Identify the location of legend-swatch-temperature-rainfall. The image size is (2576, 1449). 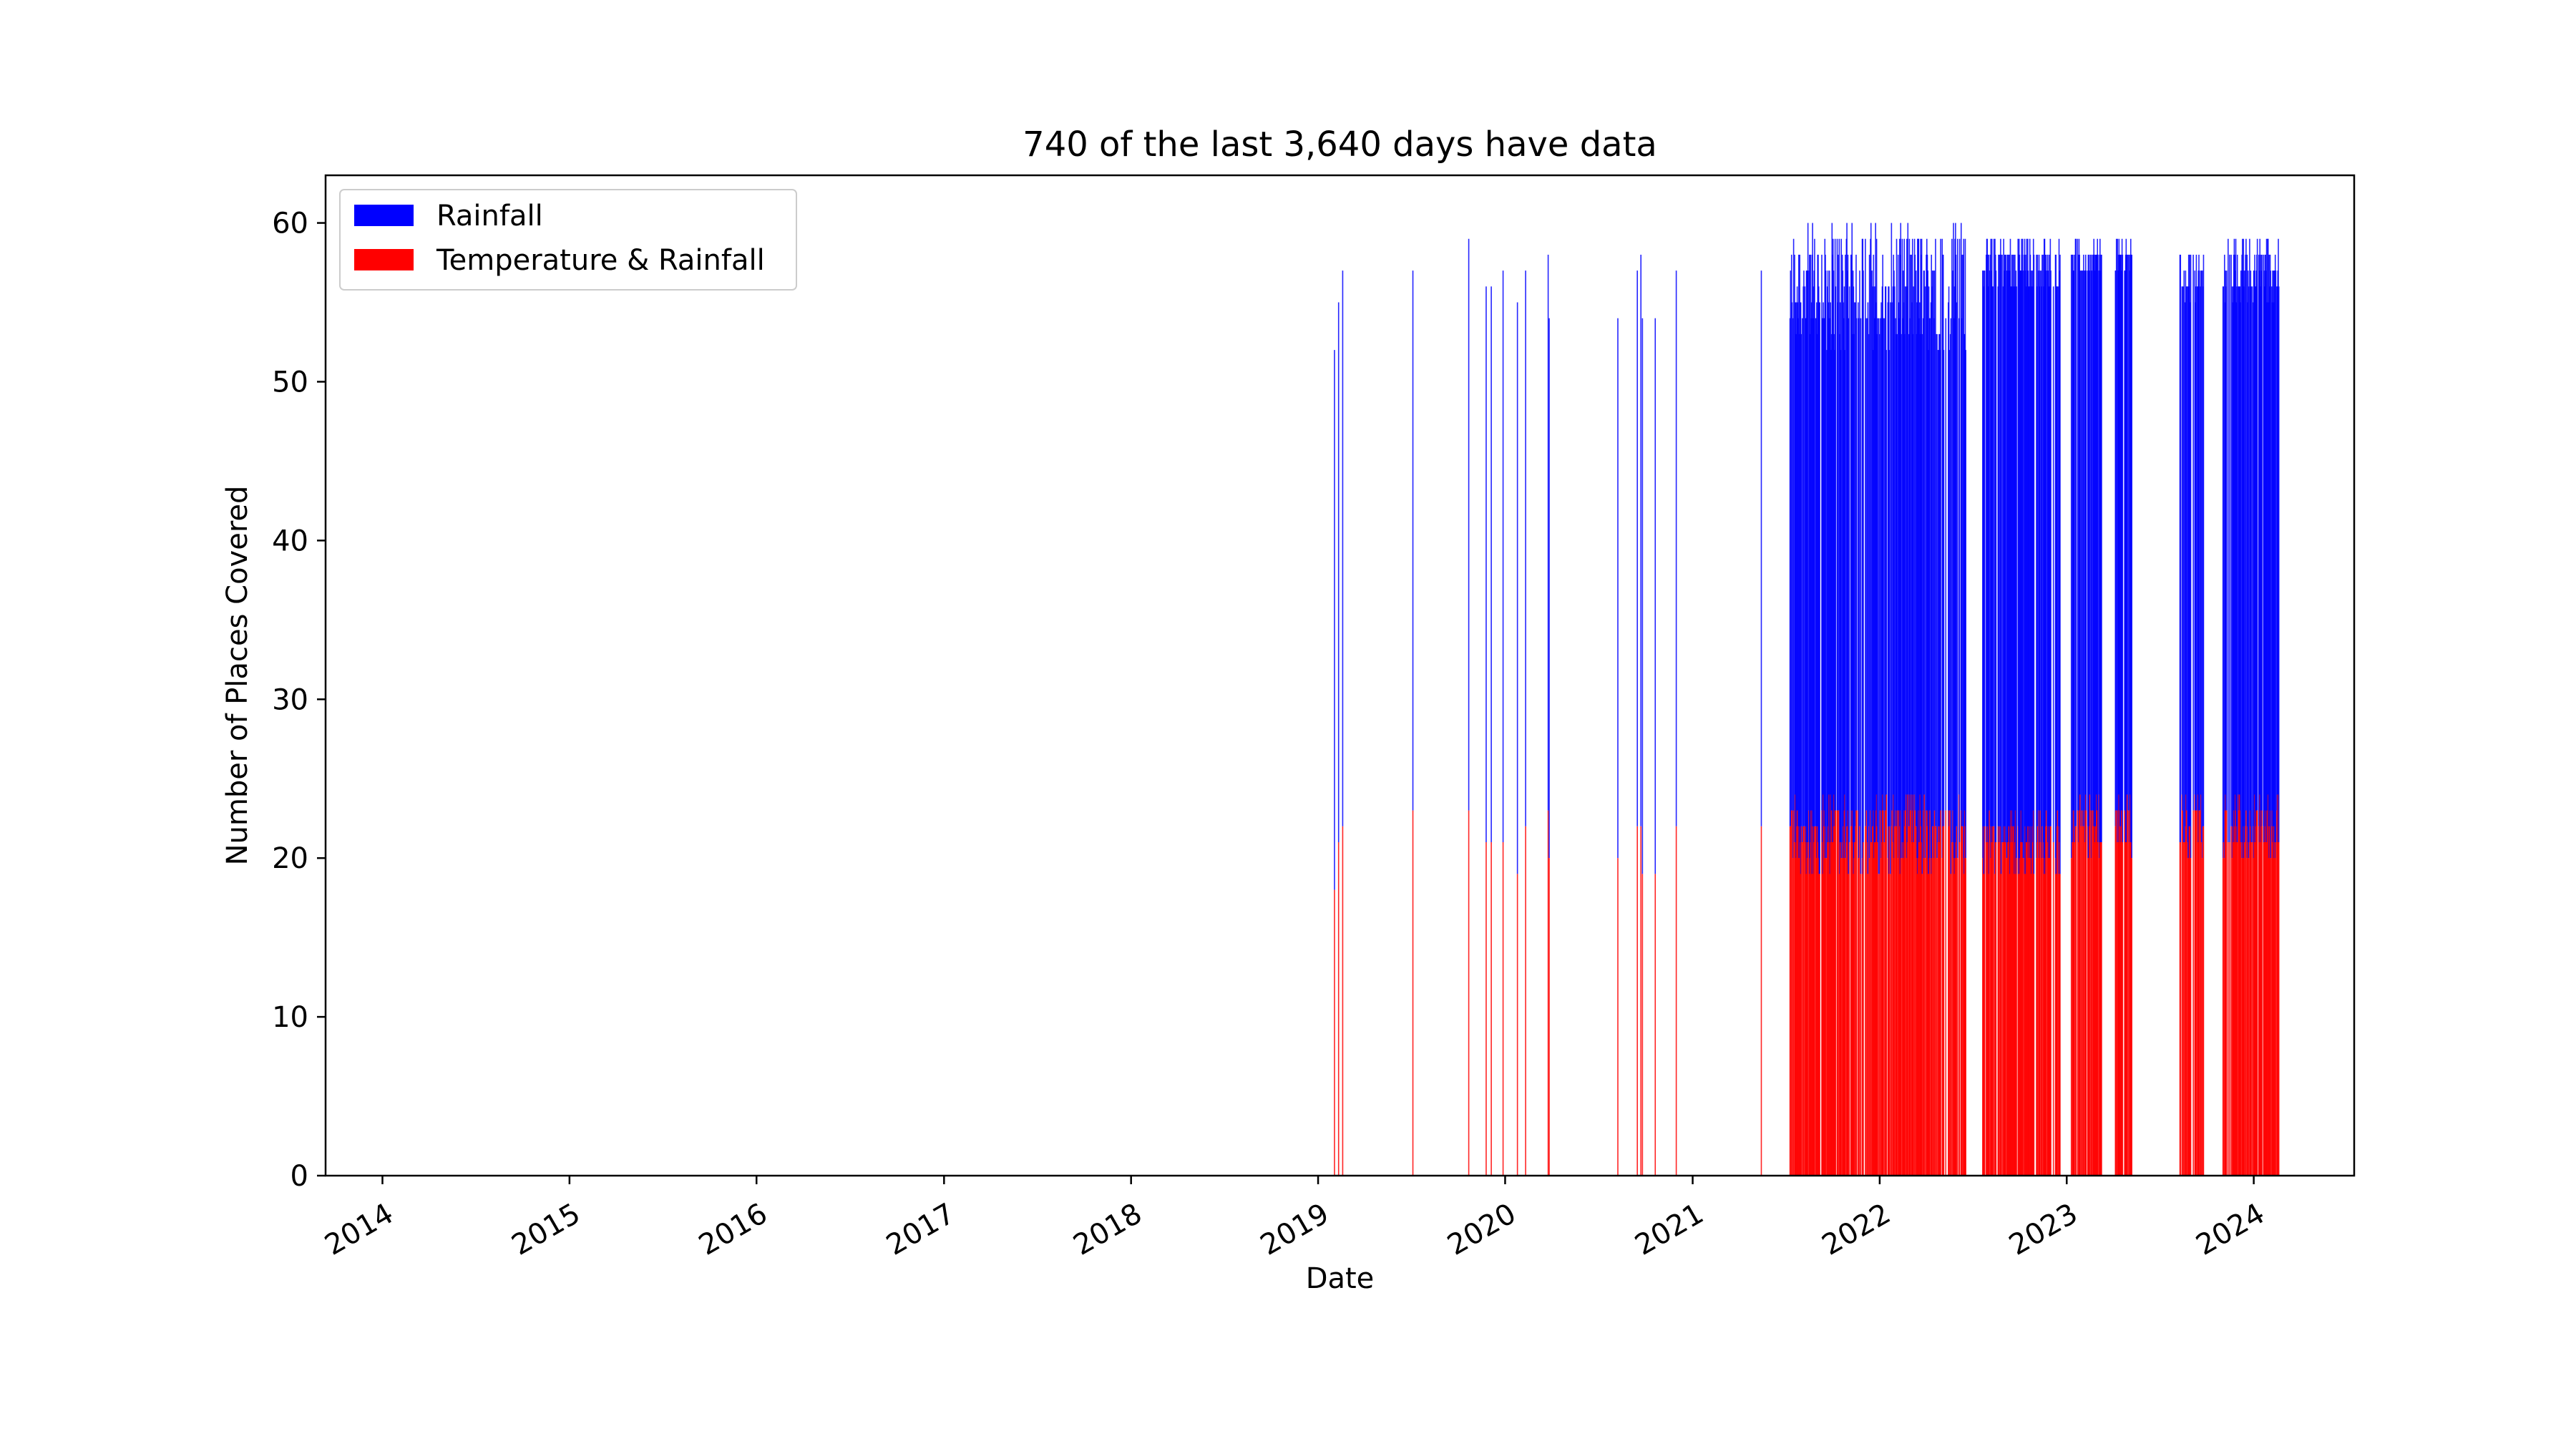
(384, 259).